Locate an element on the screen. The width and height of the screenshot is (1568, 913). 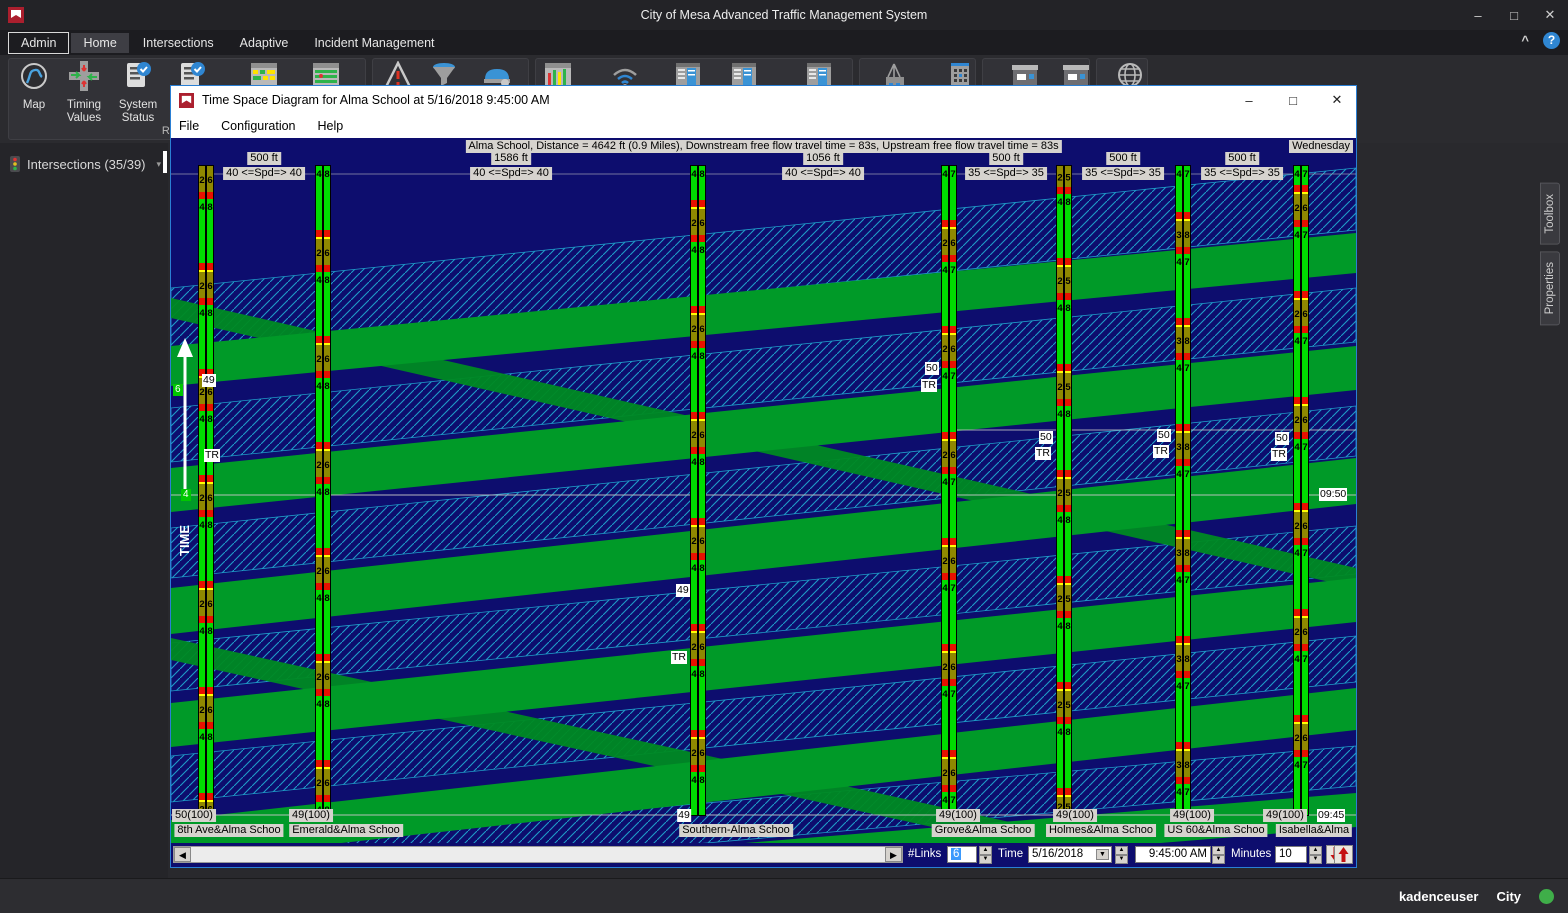
minutes-input: 10 is located at coordinates (1291, 854).